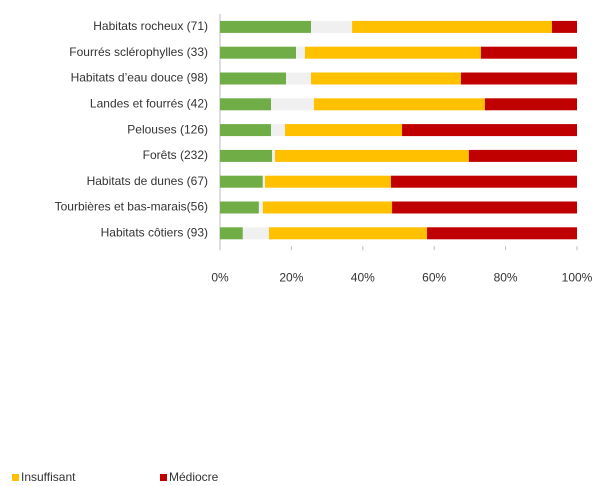  Describe the element at coordinates (434, 277) in the screenshot. I see `x-tick-label: 60%` at that location.